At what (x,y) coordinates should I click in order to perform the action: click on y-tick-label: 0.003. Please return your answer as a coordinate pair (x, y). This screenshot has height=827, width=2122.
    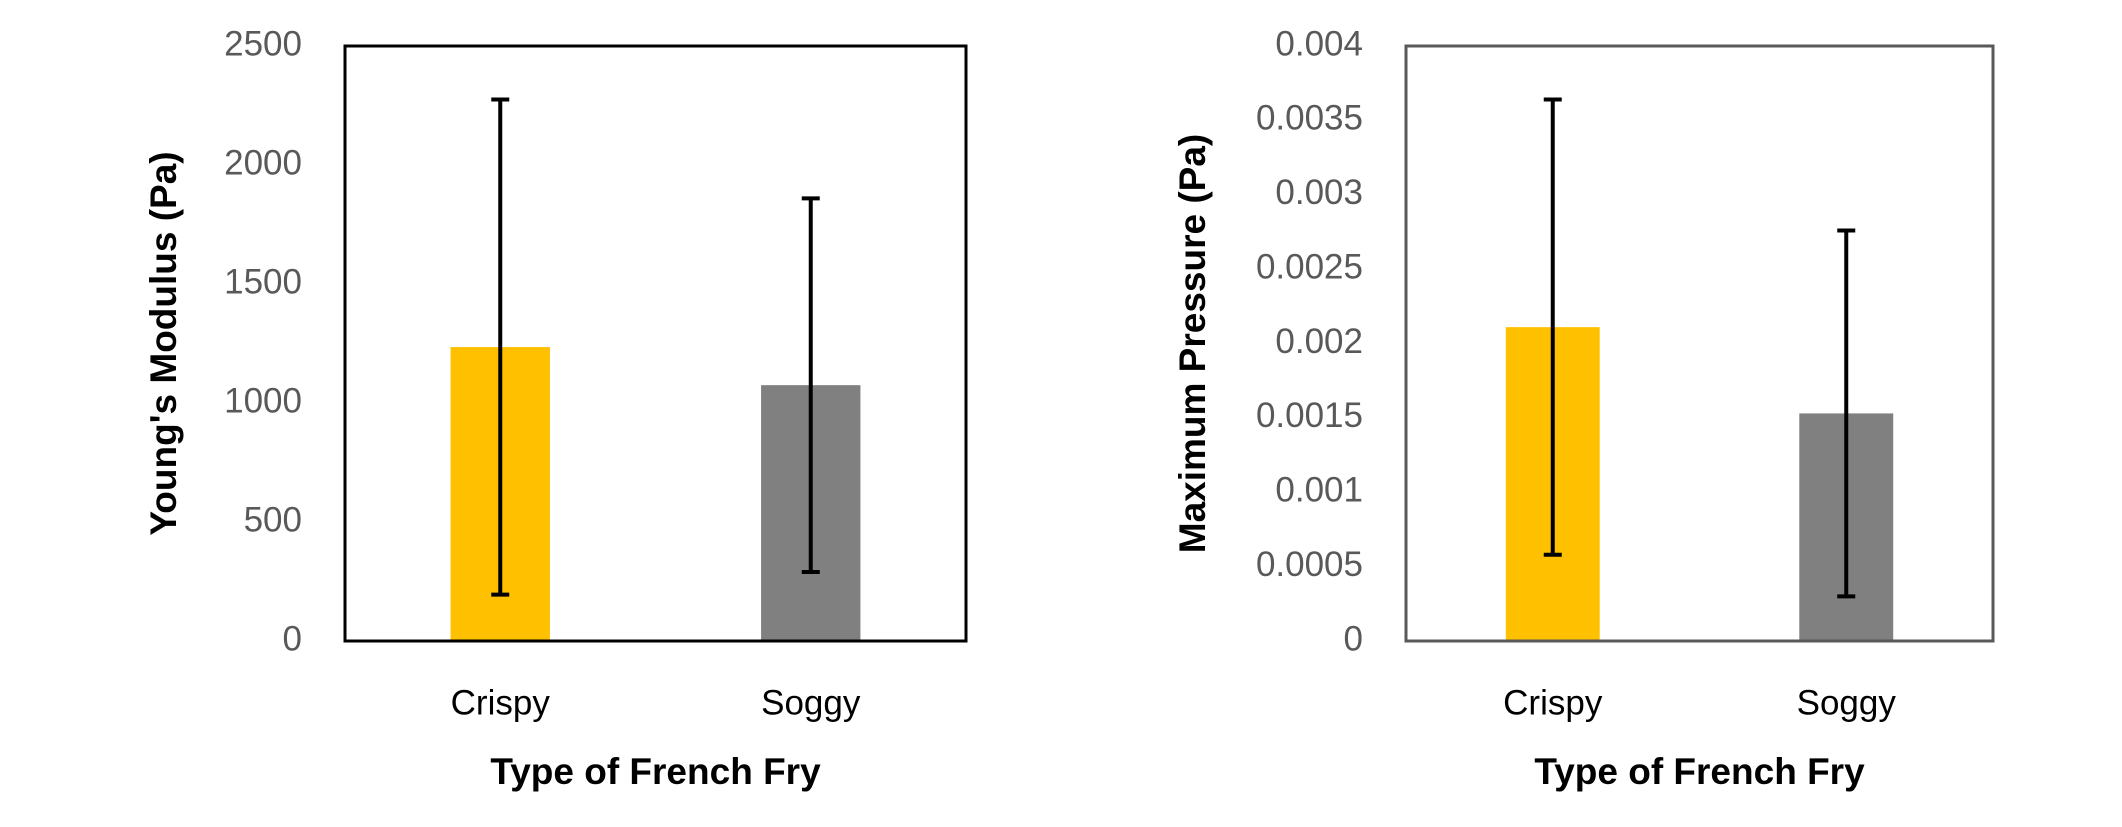
    Looking at the image, I should click on (1319, 192).